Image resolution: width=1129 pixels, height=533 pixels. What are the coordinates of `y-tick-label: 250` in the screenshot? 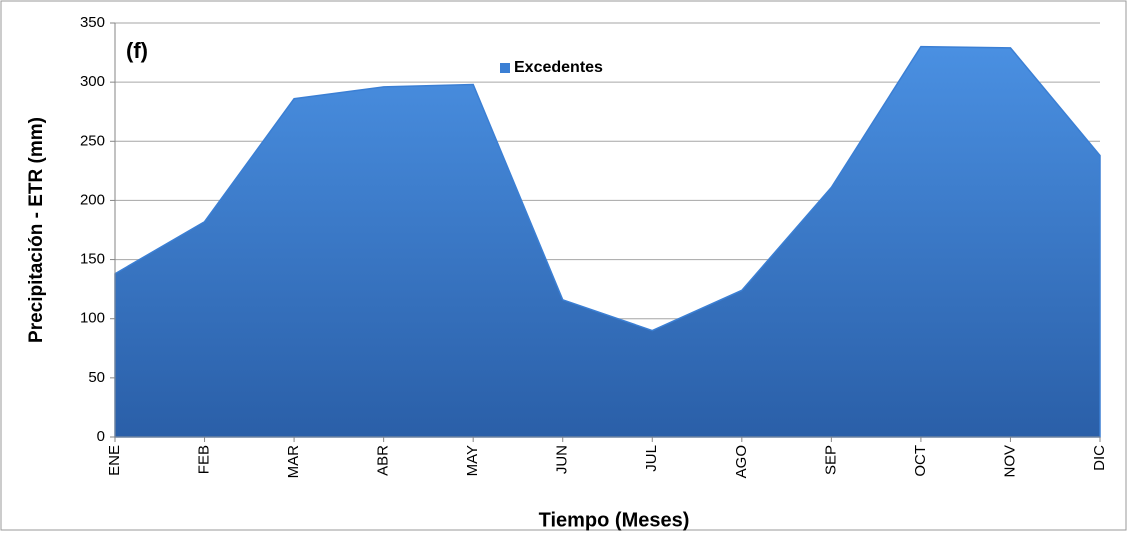 It's located at (92, 140).